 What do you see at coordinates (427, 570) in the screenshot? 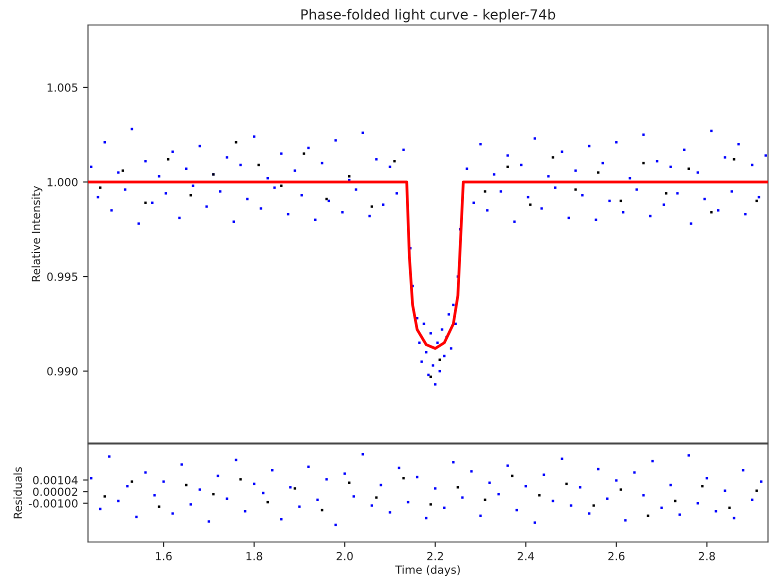
I see `x-axis-title: Time (days)` at bounding box center [427, 570].